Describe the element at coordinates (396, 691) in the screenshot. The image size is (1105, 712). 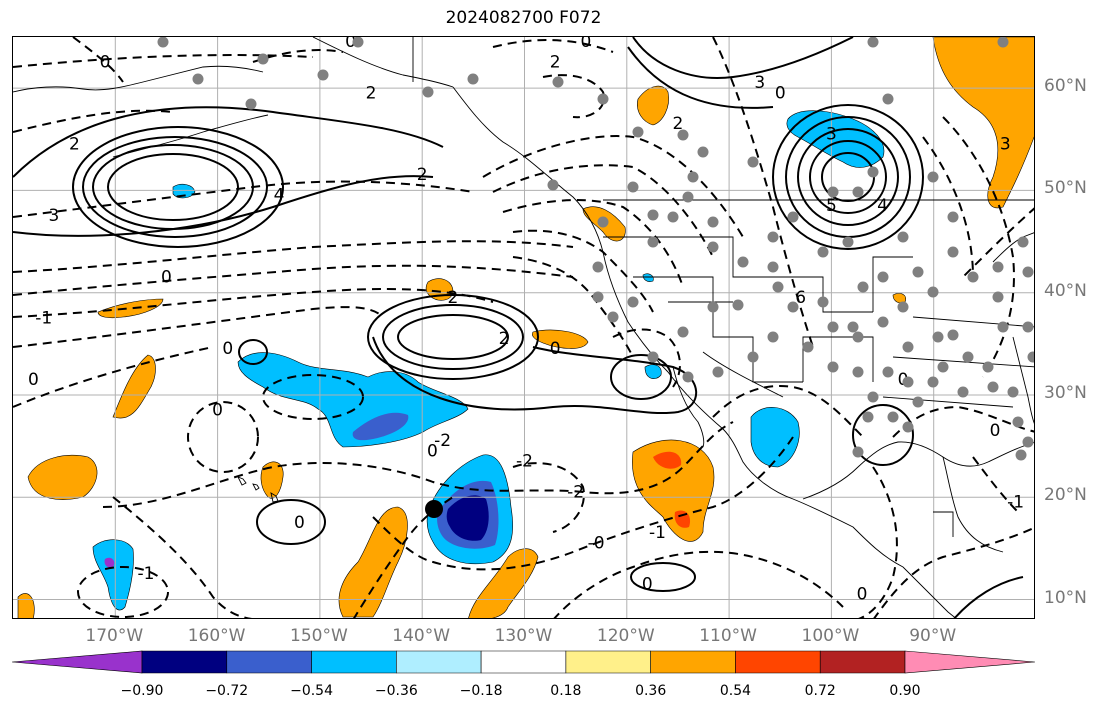
I see `colorbar-tick-label: −0.36` at that location.